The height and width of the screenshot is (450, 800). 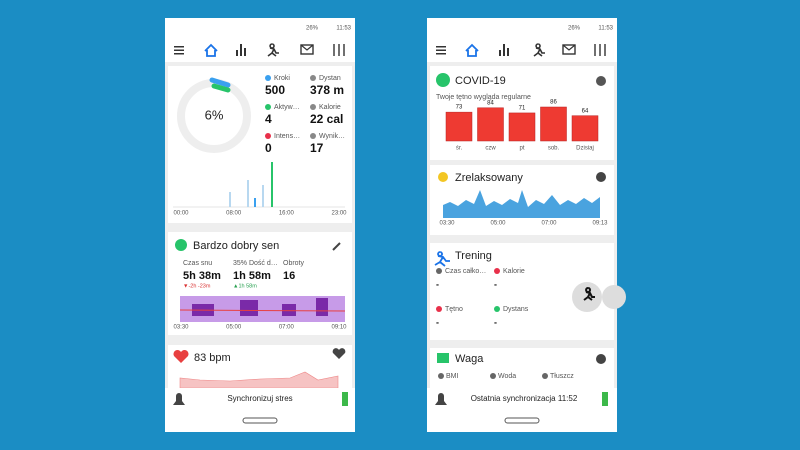 I want to click on weight-card, so click(x=522, y=368).